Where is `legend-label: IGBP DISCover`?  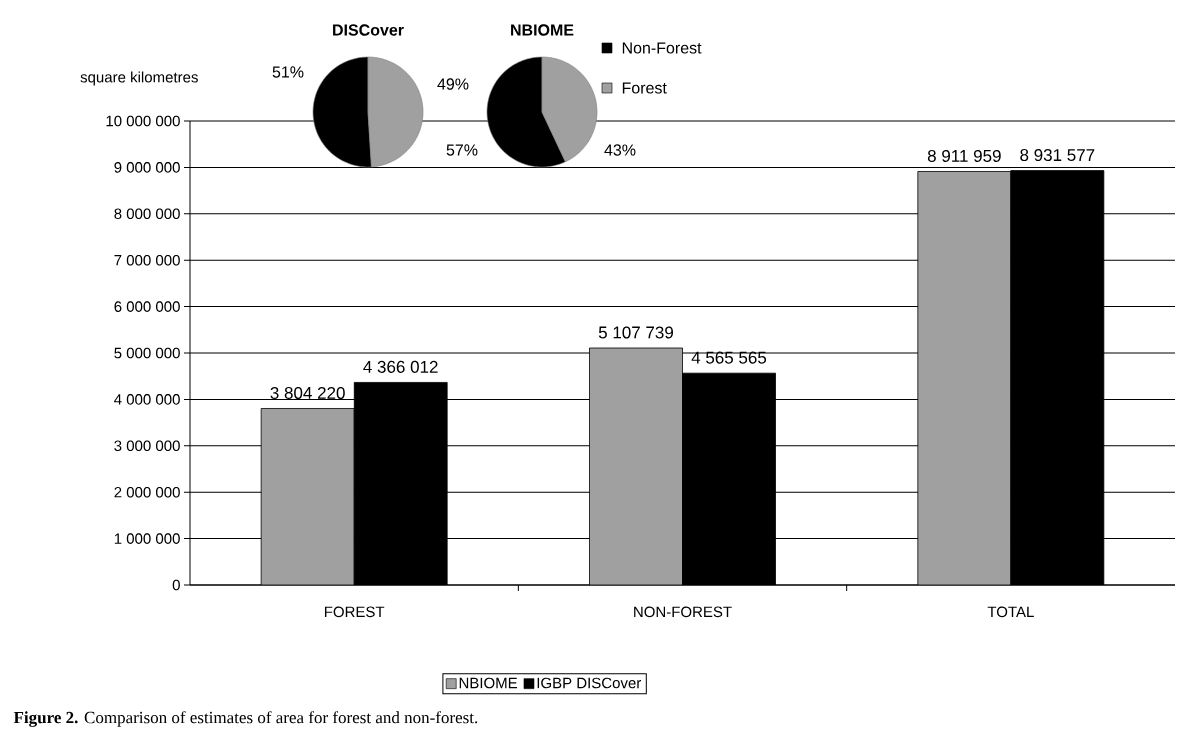 legend-label: IGBP DISCover is located at coordinates (589, 683).